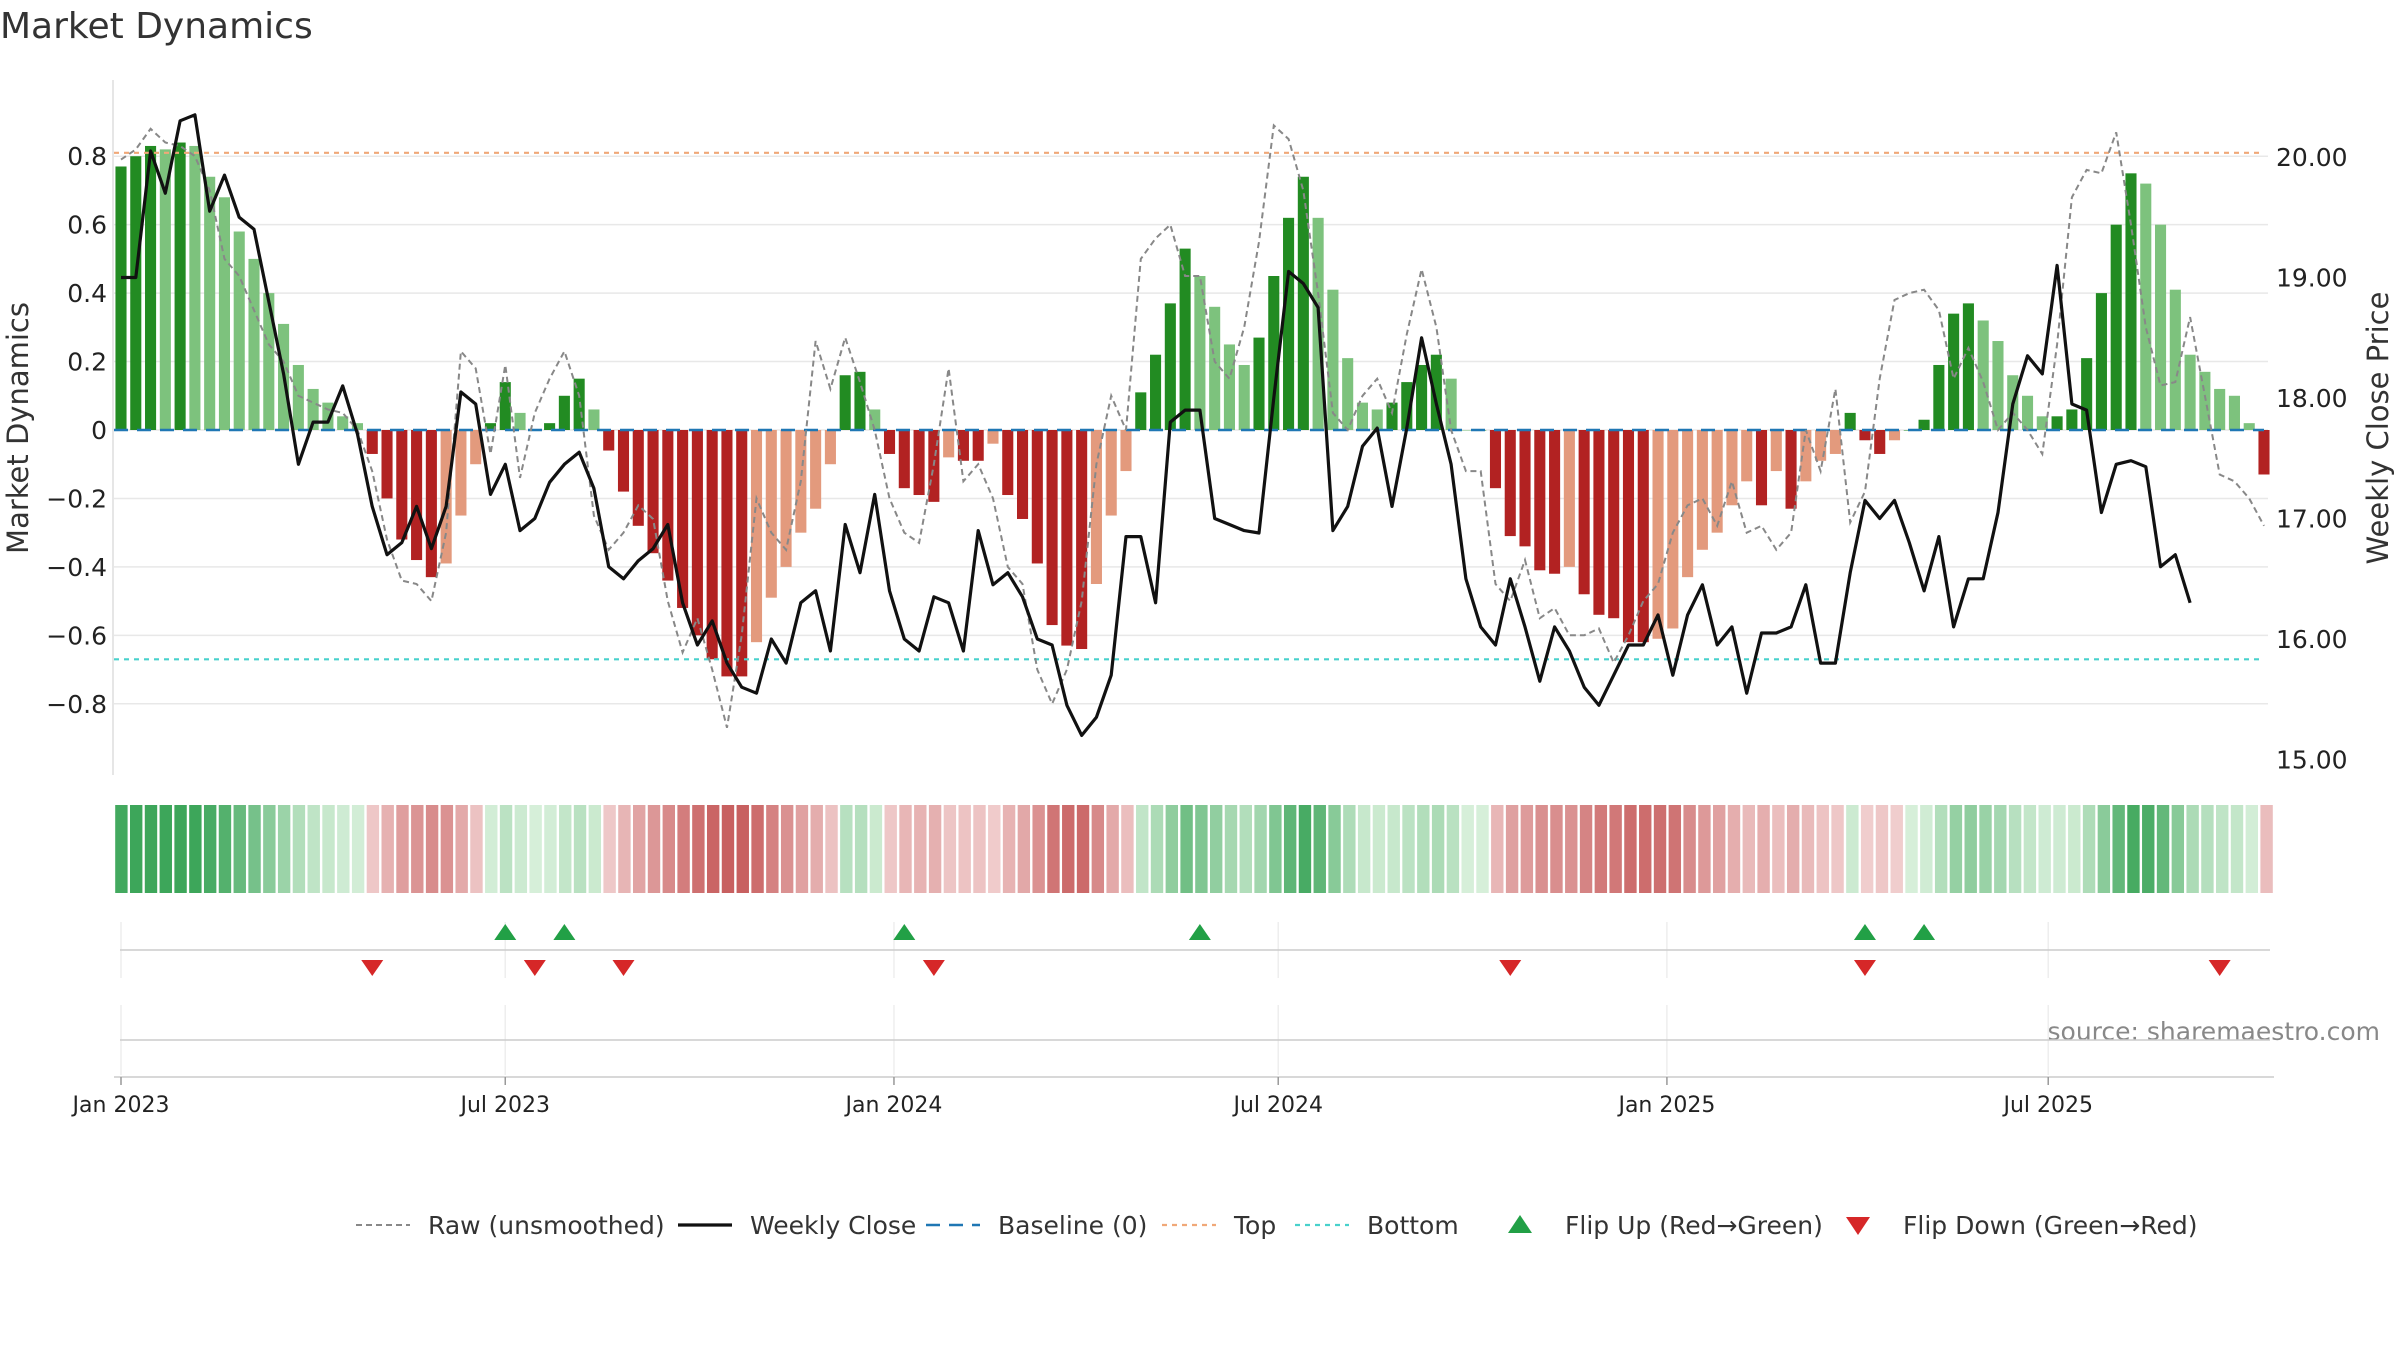 The image size is (2400, 1354). I want to click on x-tick-label: Jul 2023, so click(504, 1105).